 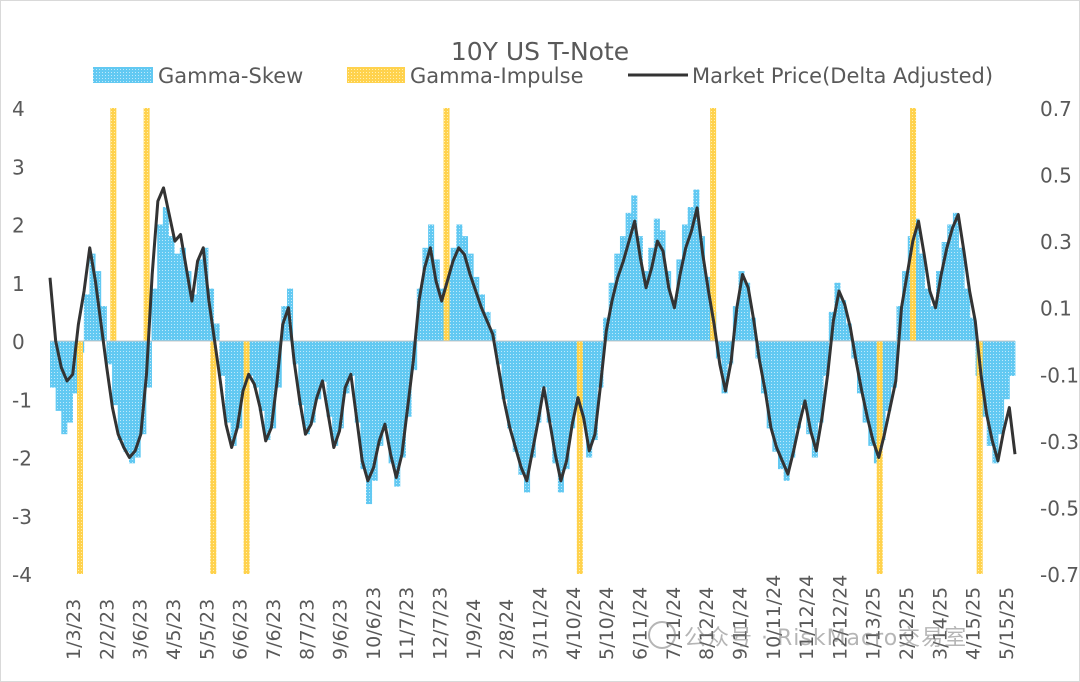 I want to click on watermark-text: 公众号 · RiskMacro交易室, so click(x=826, y=638).